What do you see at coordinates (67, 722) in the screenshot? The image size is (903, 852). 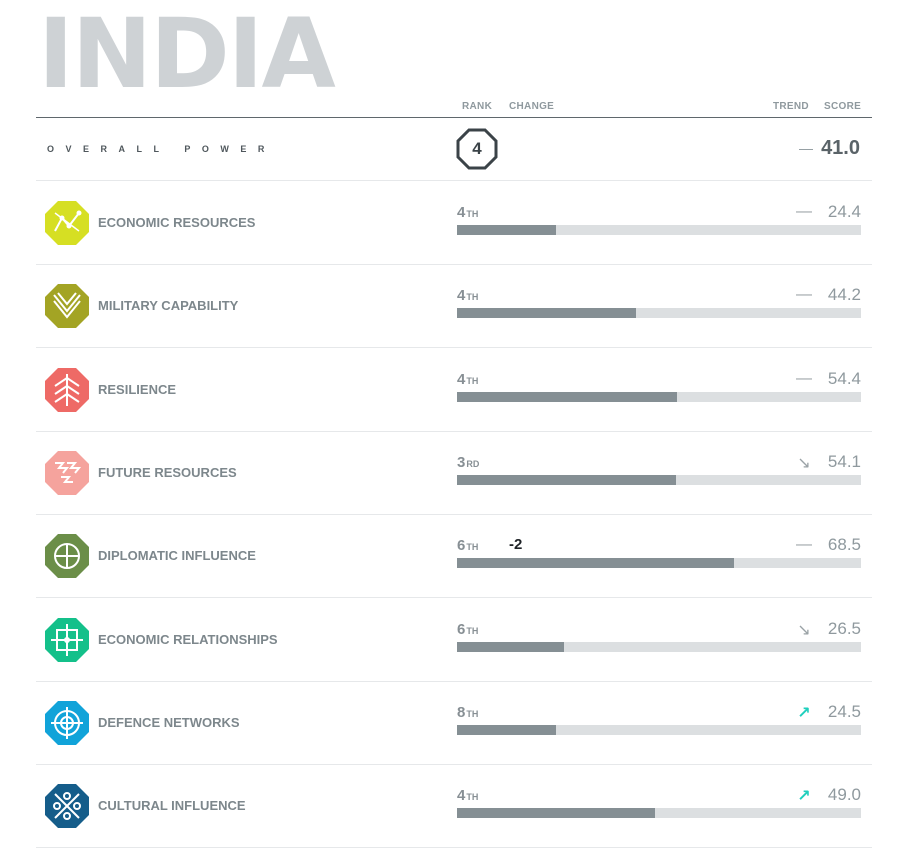 I see `defence-networks-icon` at bounding box center [67, 722].